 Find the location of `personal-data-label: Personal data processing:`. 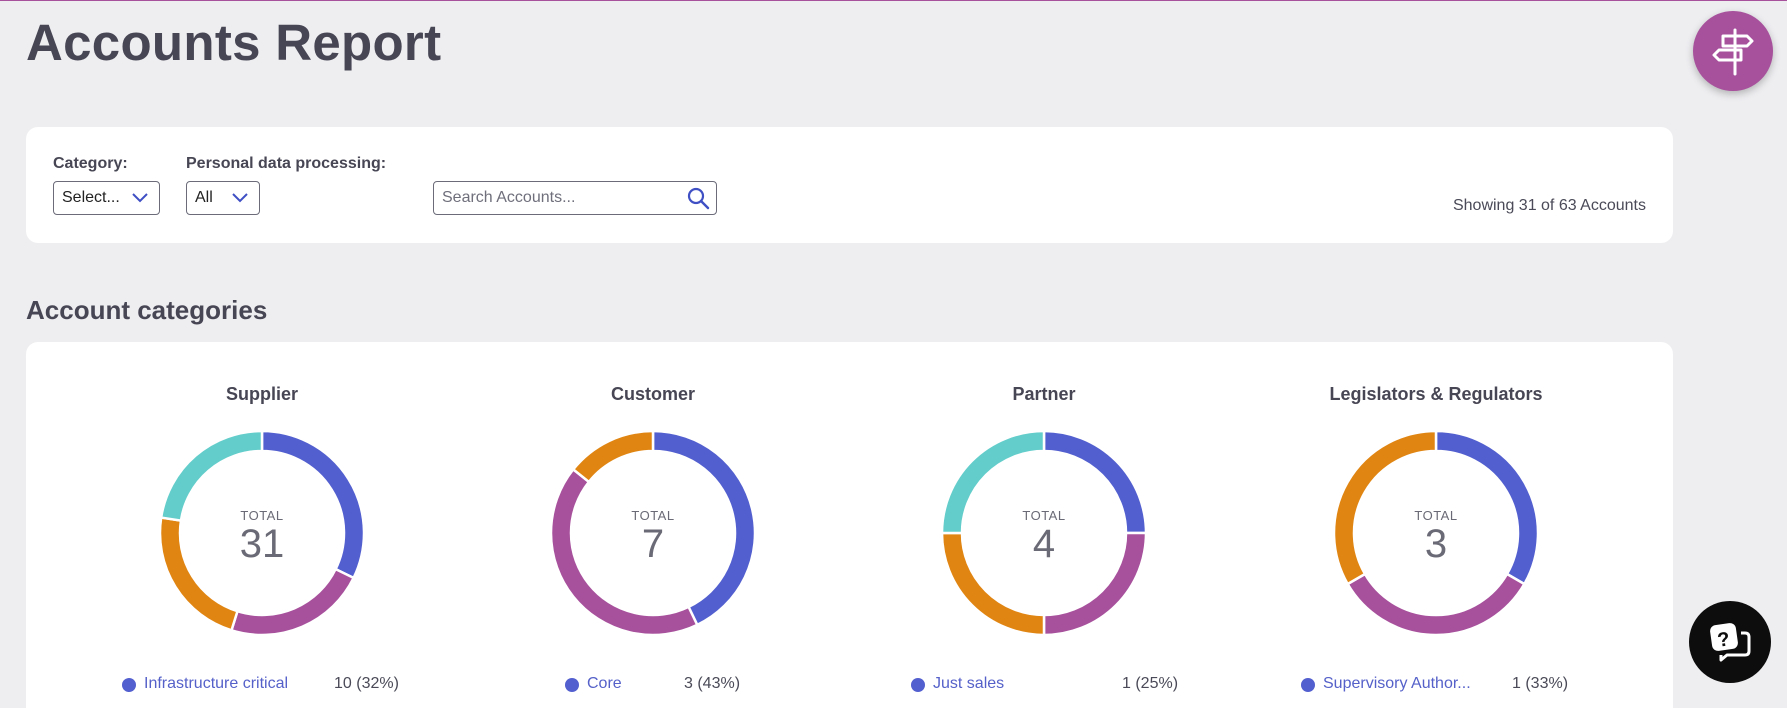

personal-data-label: Personal data processing: is located at coordinates (286, 163).